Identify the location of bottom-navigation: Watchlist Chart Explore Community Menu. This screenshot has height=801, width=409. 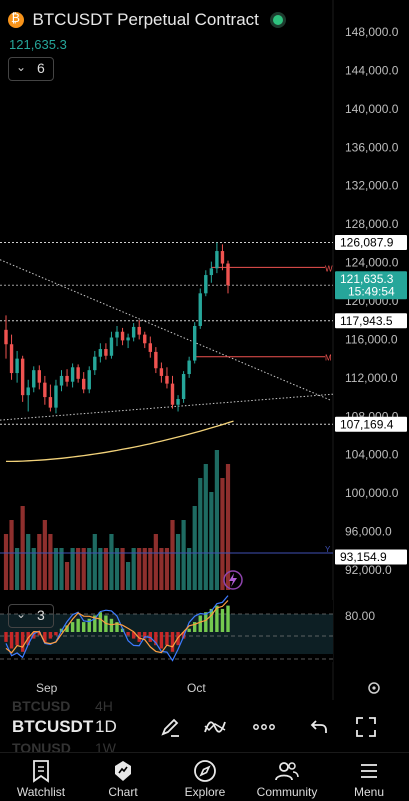
(204, 776).